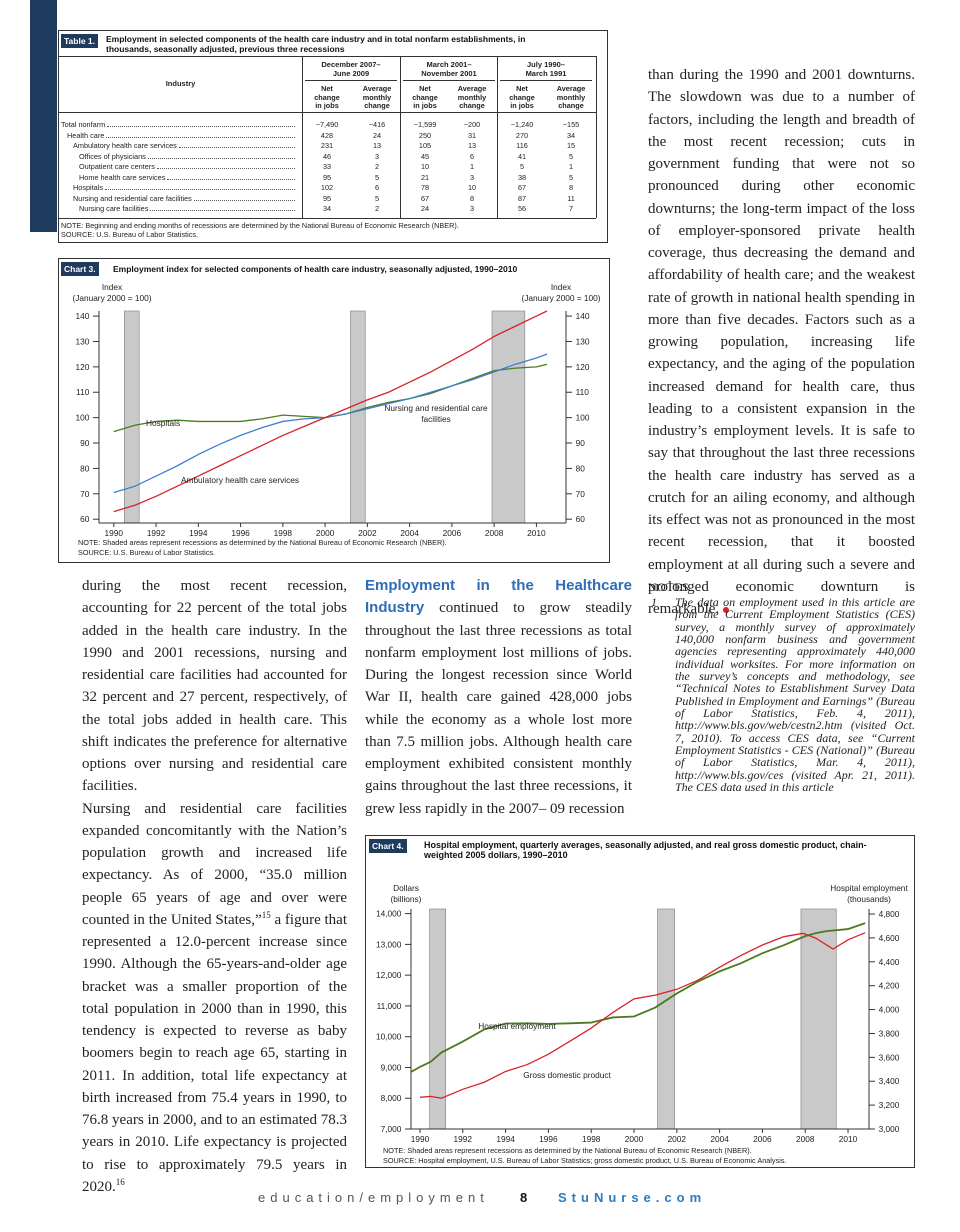 This screenshot has height=1232, width=960. What do you see at coordinates (389, 944) in the screenshot?
I see `y-tick-label: 13,000` at bounding box center [389, 944].